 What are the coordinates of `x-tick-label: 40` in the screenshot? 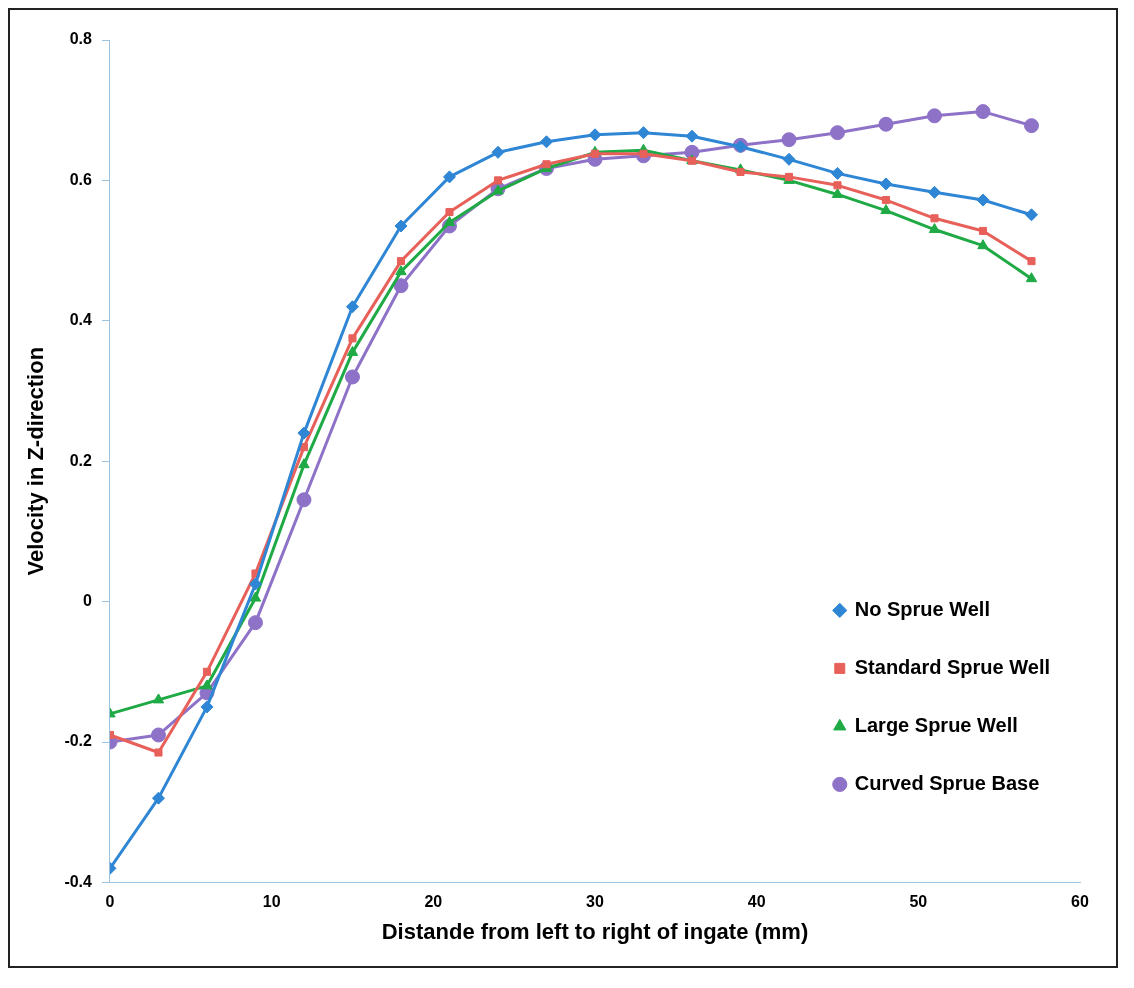 It's located at (756, 902).